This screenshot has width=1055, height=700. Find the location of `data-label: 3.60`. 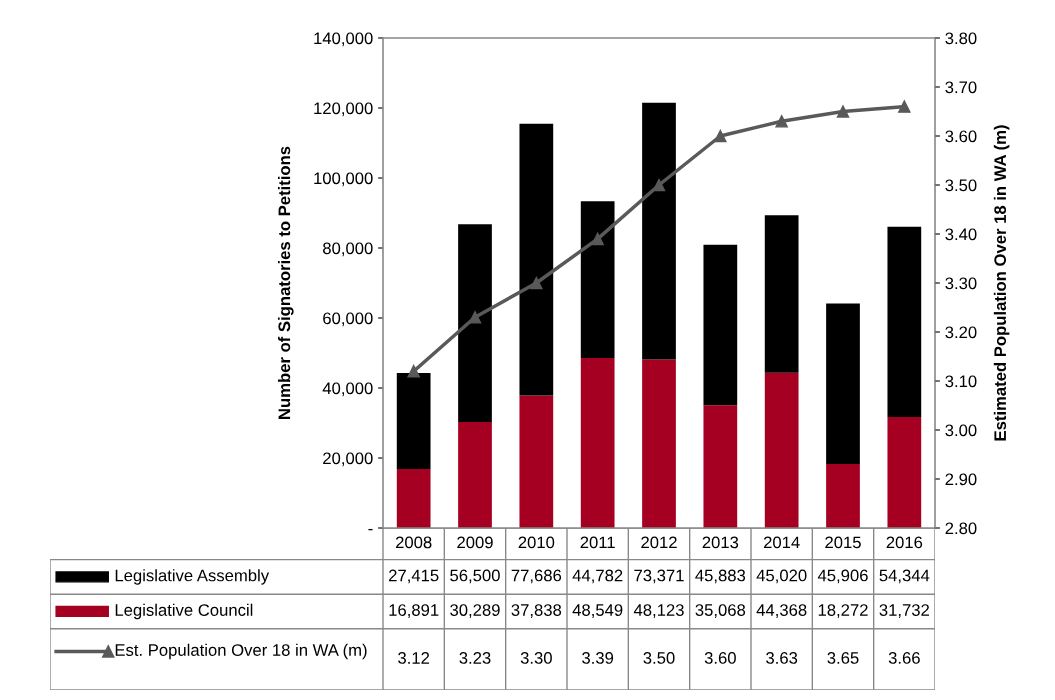

data-label: 3.60 is located at coordinates (720, 658).